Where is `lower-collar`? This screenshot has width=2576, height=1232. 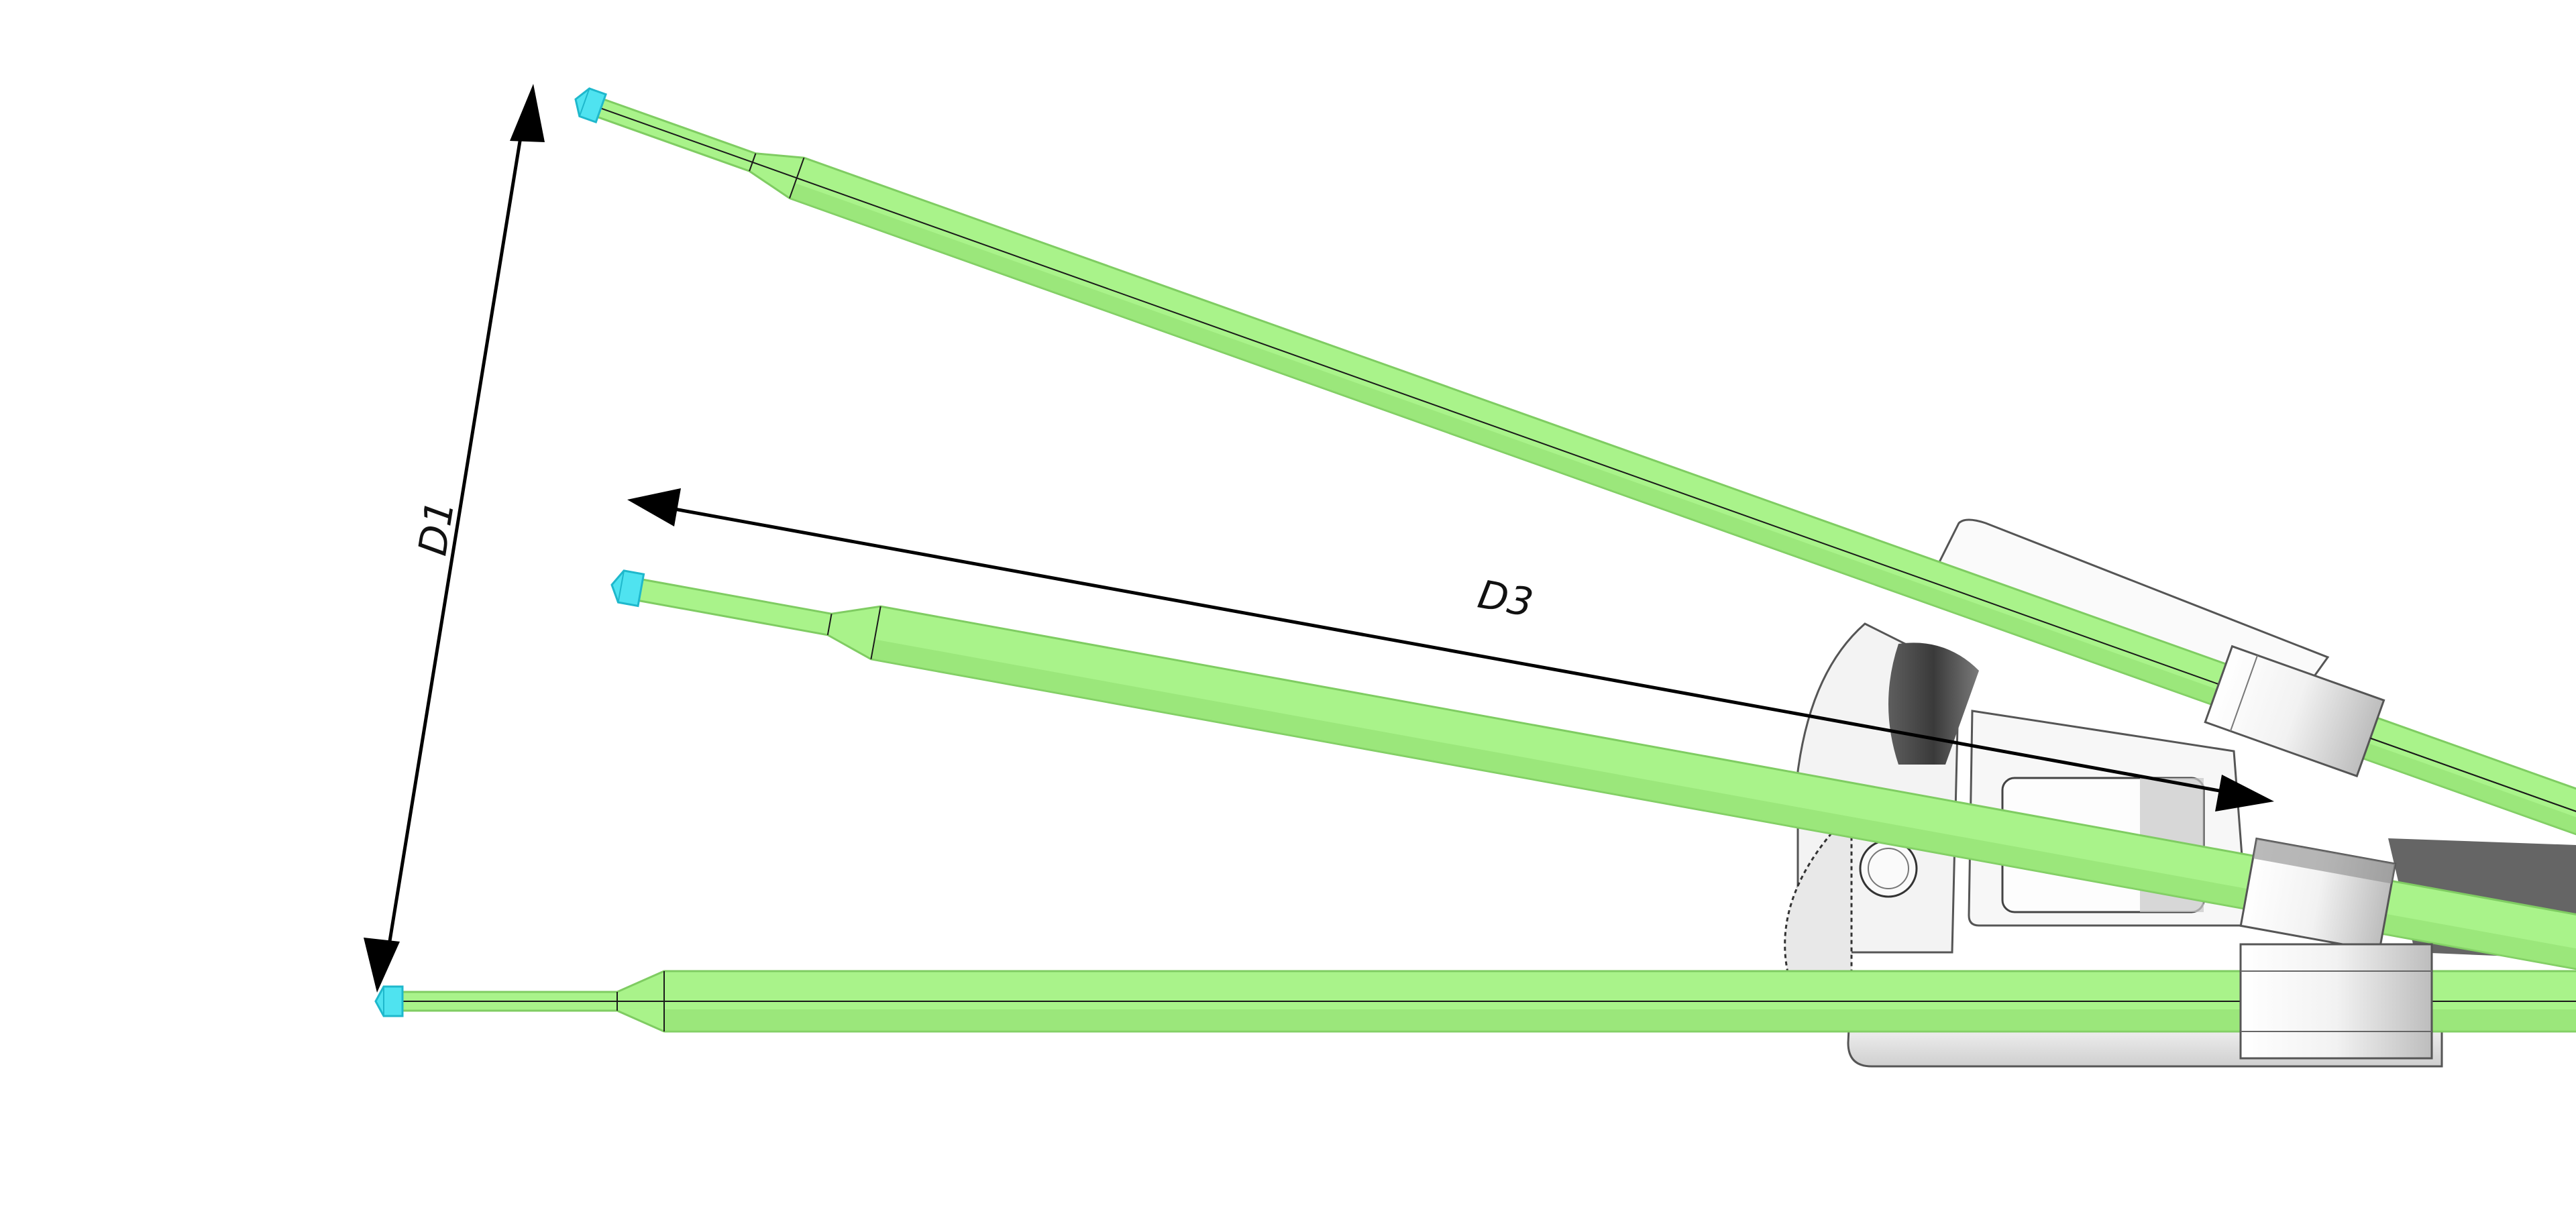
lower-collar is located at coordinates (2336, 1001).